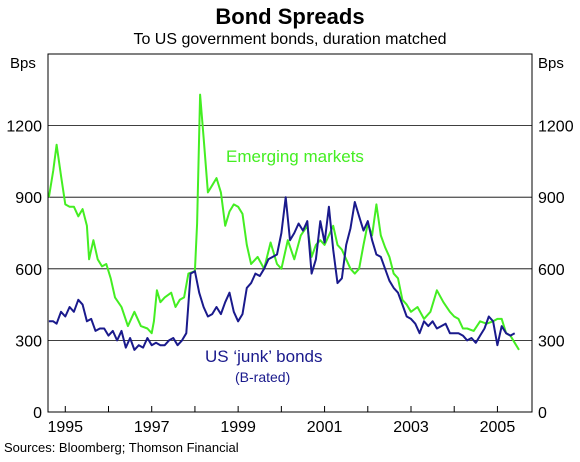  Describe the element at coordinates (295, 156) in the screenshot. I see `label-emerging-markets: Emerging markets` at that location.